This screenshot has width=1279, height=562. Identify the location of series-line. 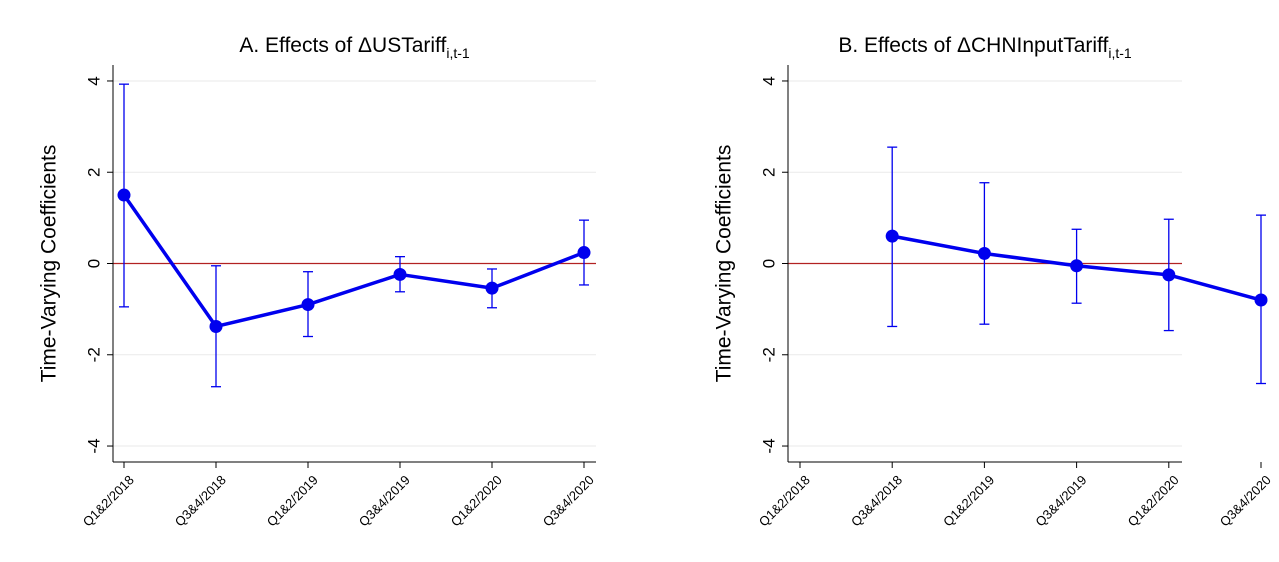
(353, 261).